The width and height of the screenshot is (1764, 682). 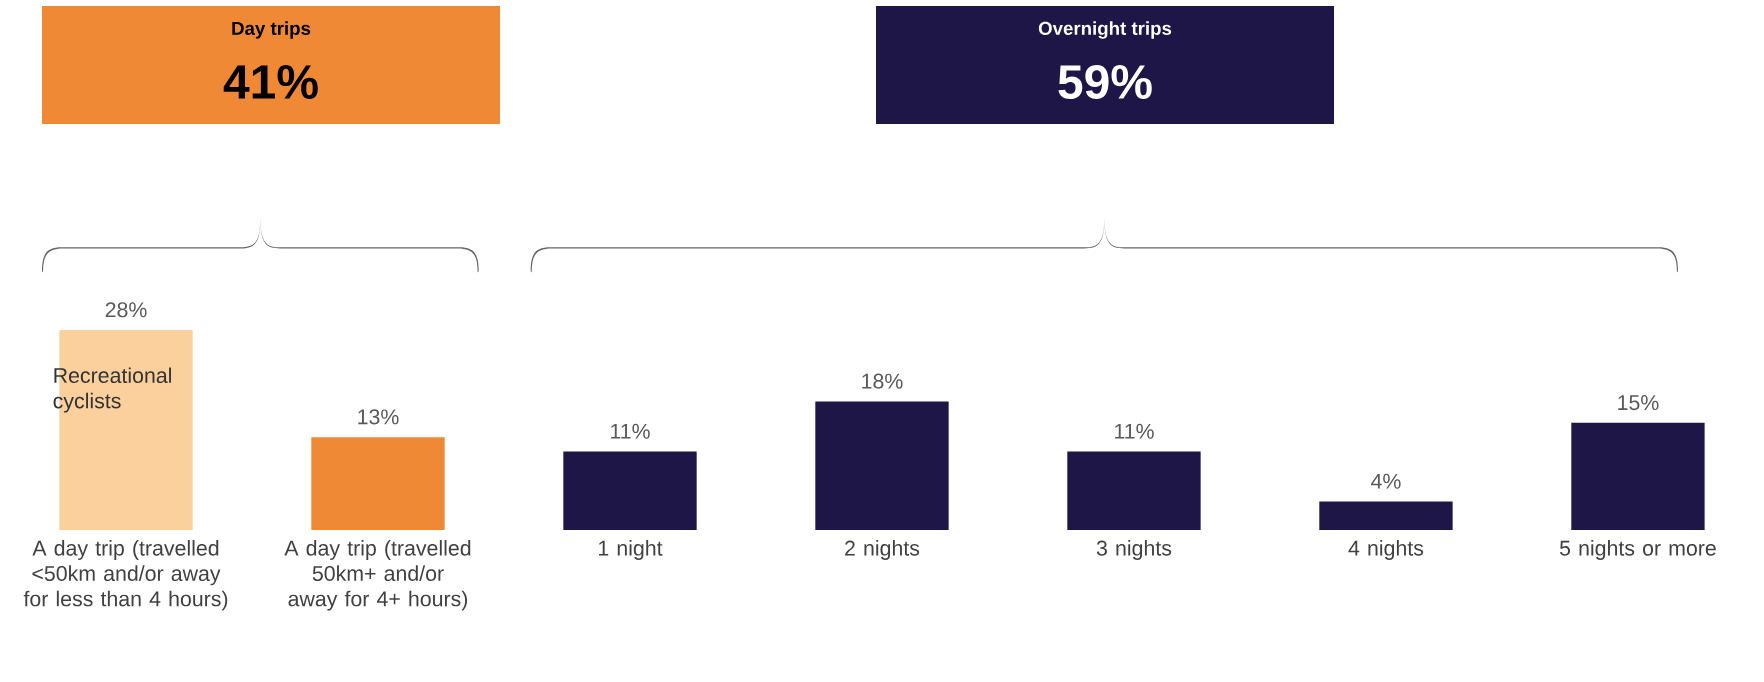 I want to click on x-tick-label: 2 nights, so click(x=882, y=550).